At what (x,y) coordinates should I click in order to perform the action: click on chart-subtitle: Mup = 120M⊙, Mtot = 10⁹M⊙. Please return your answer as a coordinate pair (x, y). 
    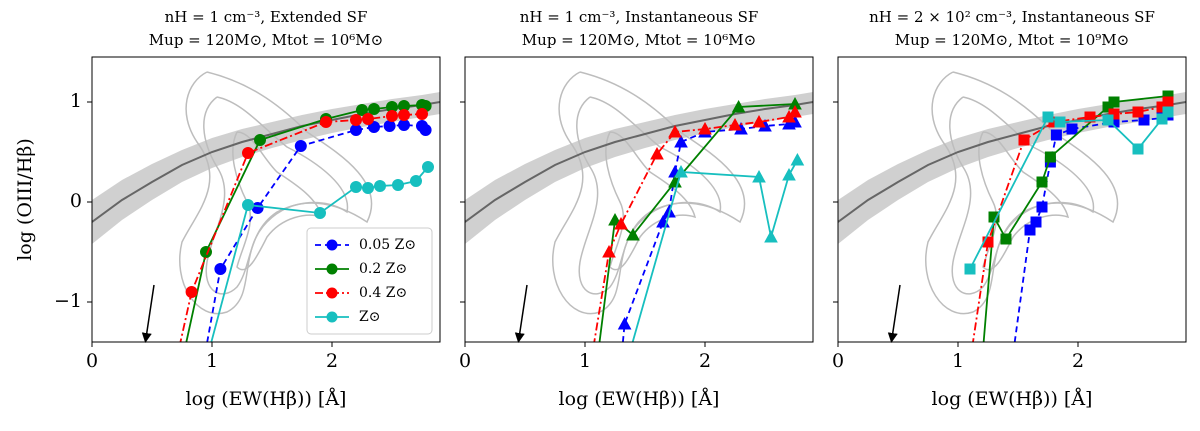
    Looking at the image, I should click on (1012, 40).